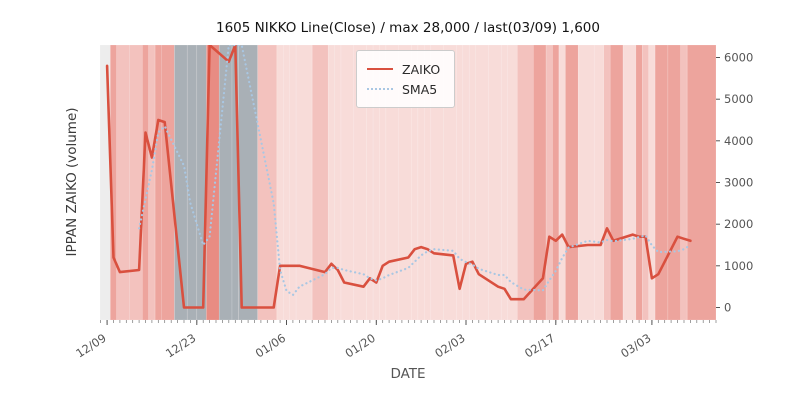  Describe the element at coordinates (738, 266) in the screenshot. I see `svg-text: 1000` at that location.